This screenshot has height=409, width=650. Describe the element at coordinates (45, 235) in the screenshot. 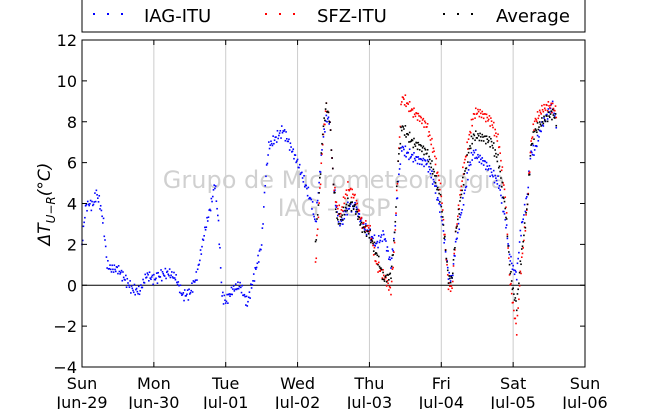

I see `y-axis-label-main: ΔT` at that location.